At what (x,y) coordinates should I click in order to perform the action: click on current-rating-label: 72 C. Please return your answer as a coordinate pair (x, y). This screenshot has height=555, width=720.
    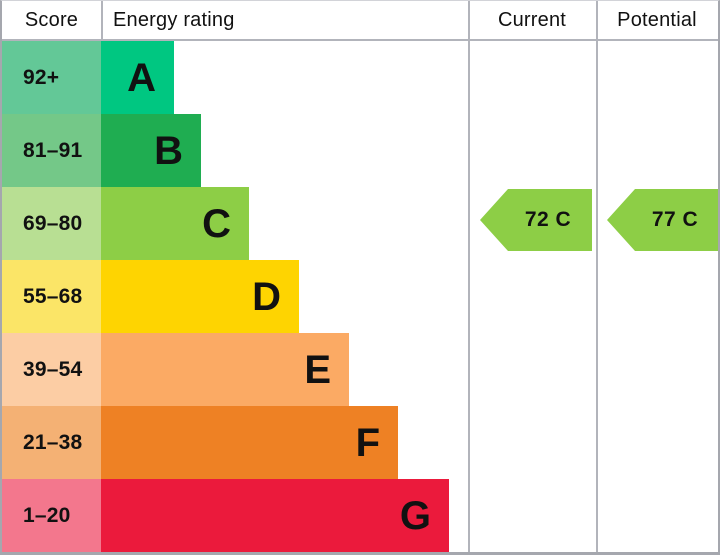
    Looking at the image, I should click on (548, 219).